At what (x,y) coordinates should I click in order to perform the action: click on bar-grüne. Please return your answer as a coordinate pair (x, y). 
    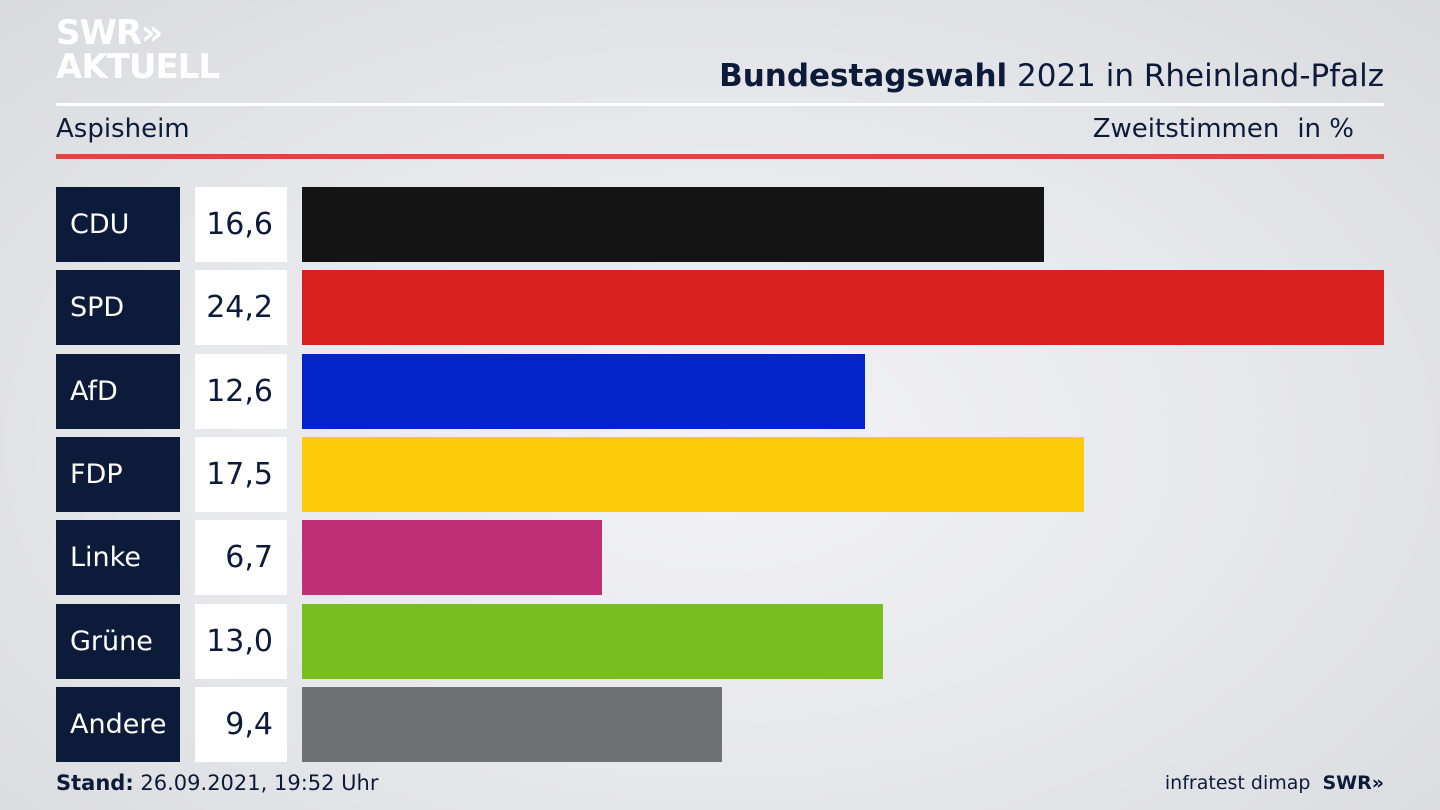
    Looking at the image, I should click on (592, 641).